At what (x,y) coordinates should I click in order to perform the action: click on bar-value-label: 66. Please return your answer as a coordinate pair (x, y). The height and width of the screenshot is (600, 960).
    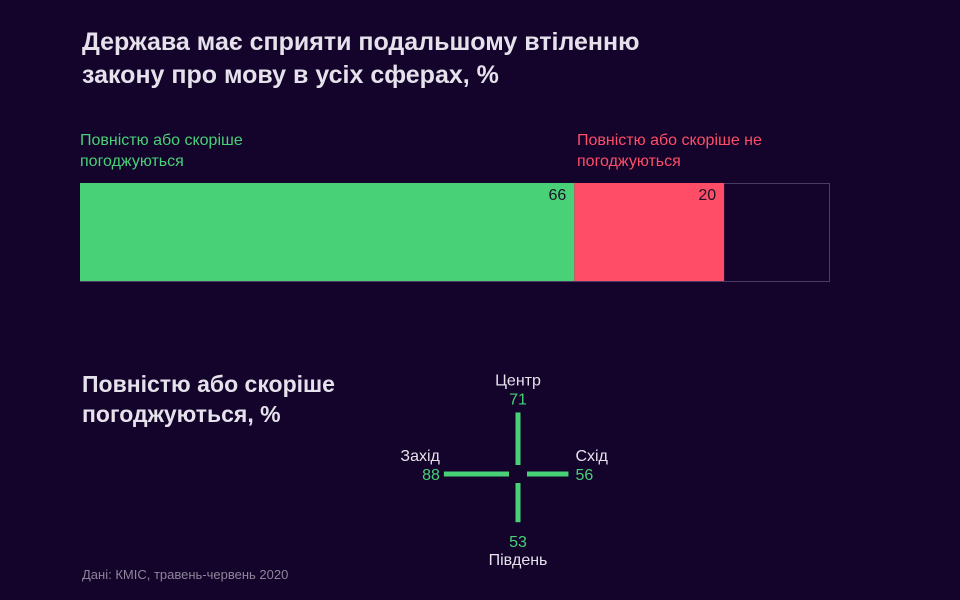
    Looking at the image, I should click on (558, 195).